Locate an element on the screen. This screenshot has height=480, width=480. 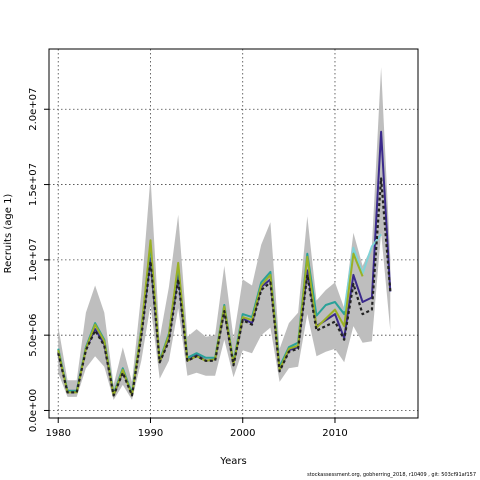
x-tick-label: 1990 is located at coordinates (150, 433).